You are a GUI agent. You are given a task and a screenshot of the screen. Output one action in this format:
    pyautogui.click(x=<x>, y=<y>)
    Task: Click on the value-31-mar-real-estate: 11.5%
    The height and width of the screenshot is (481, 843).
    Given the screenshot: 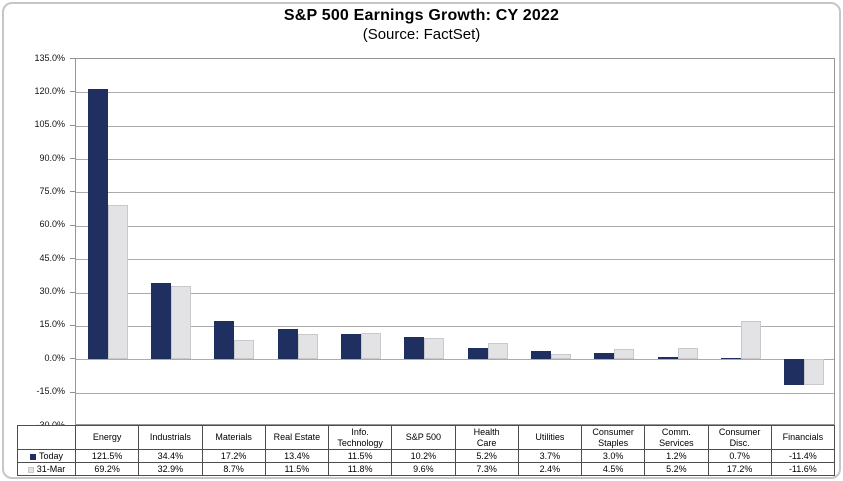 What is the action you would take?
    pyautogui.click(x=297, y=469)
    